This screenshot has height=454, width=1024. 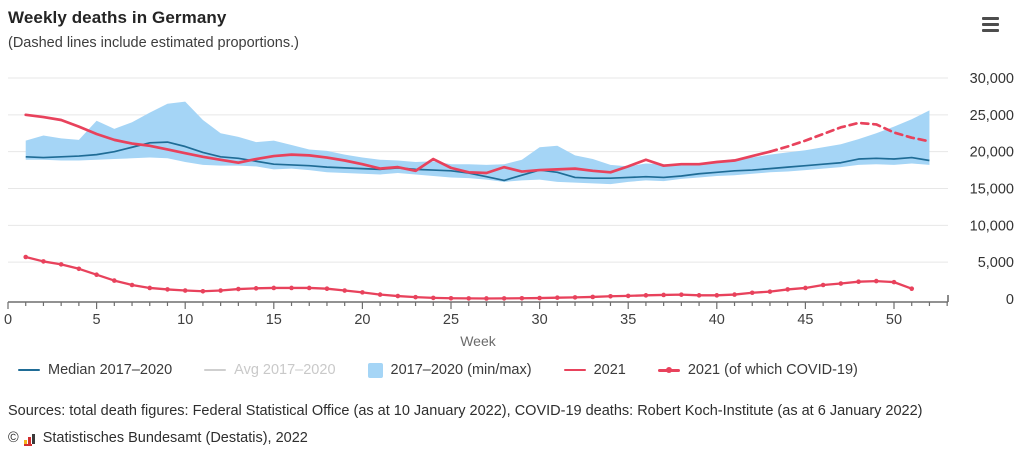 I want to click on legend-item-avg: Avg 2017–2020, so click(x=270, y=370).